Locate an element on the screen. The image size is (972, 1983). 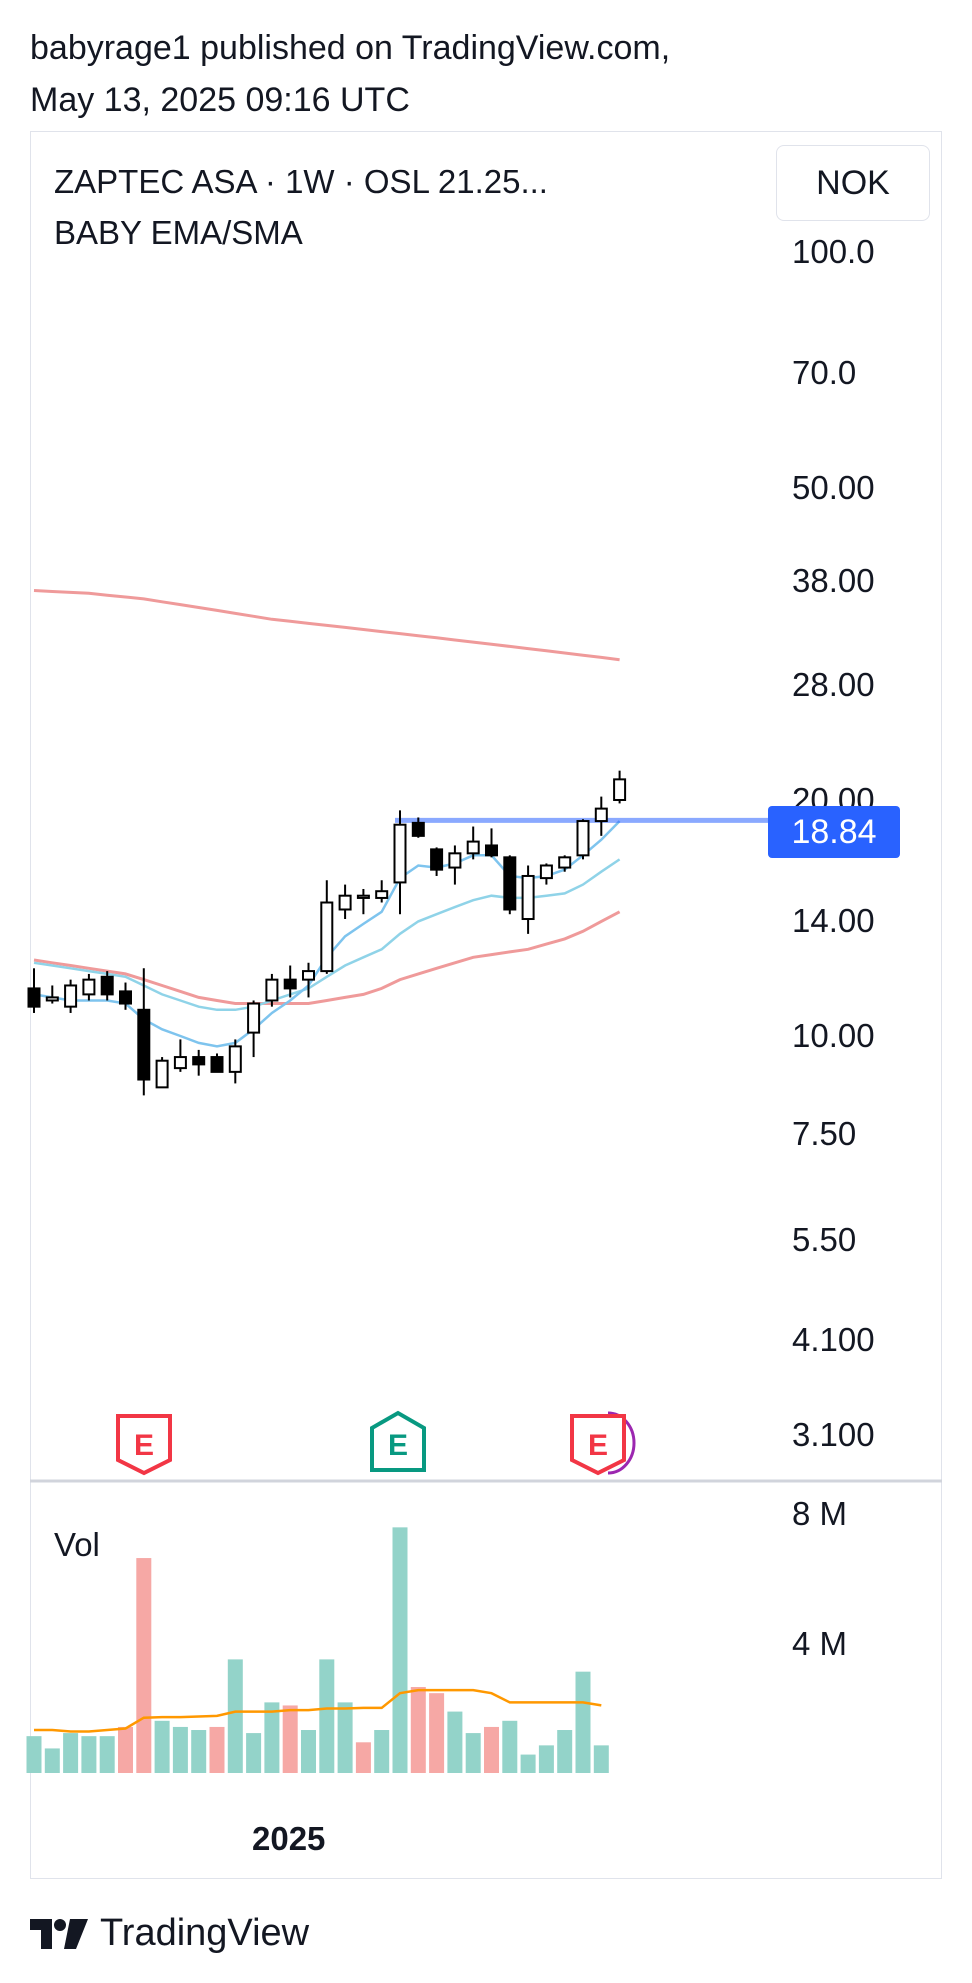
publish-author-line: babyrage1 published on TradingView.com, is located at coordinates (350, 48).